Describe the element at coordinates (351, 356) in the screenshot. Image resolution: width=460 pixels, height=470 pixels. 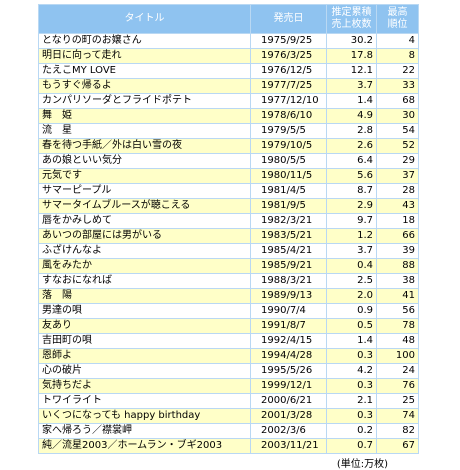
I see `table-cell: 0.3` at that location.